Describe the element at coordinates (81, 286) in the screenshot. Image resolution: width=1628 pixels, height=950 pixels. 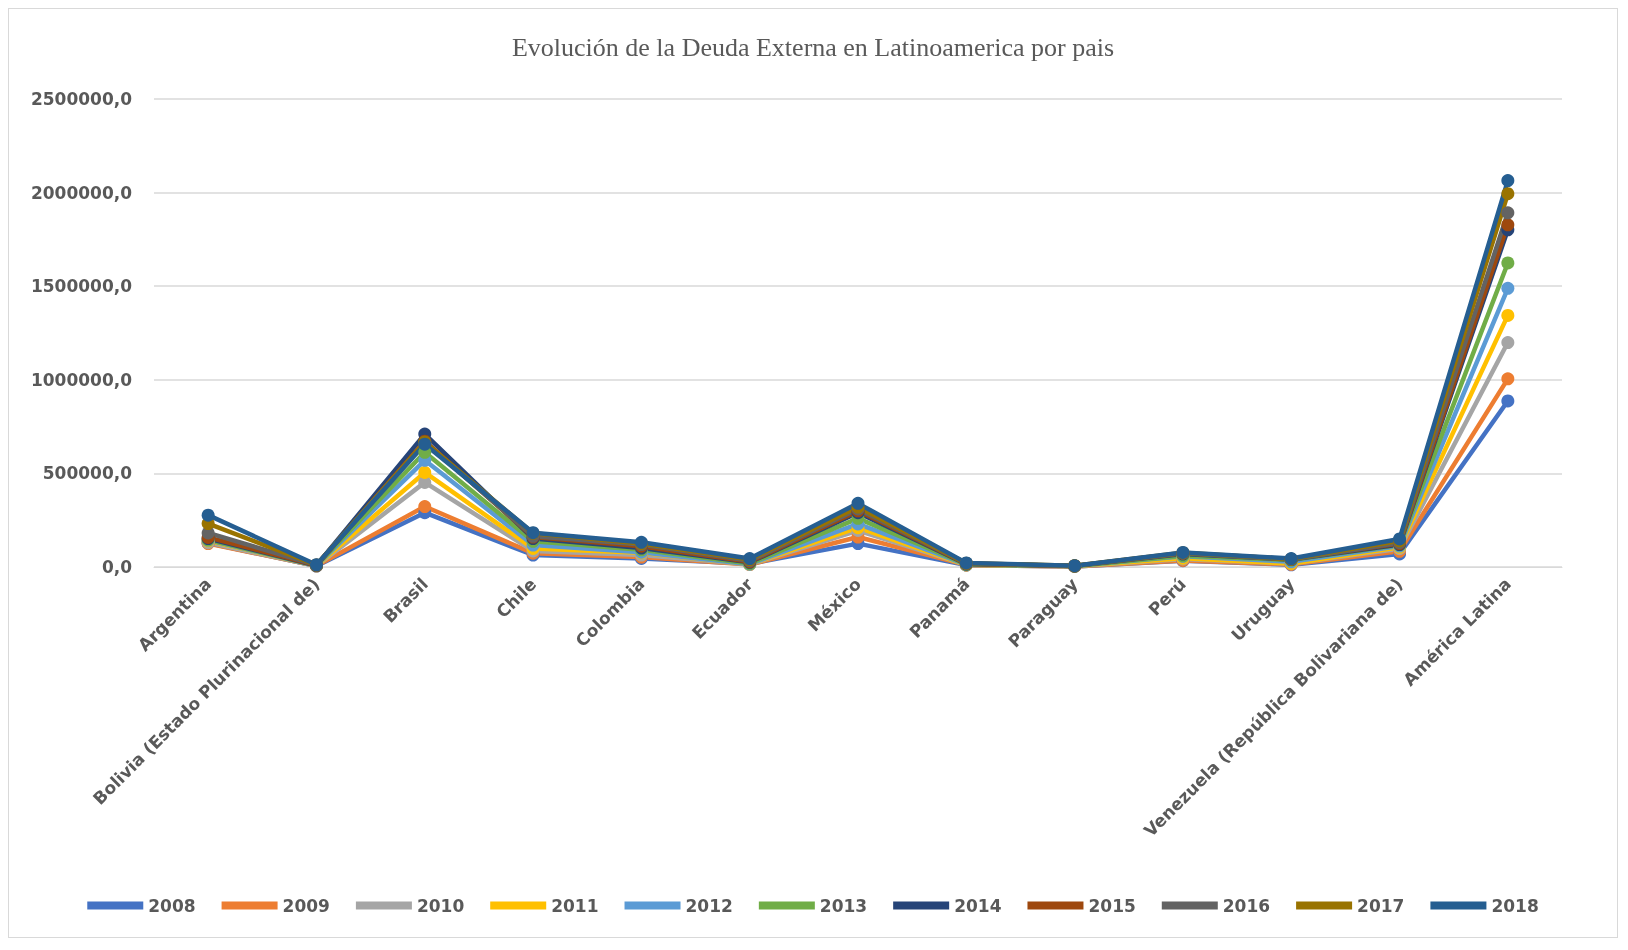
I see `y-tick-label: 1500000,0` at that location.